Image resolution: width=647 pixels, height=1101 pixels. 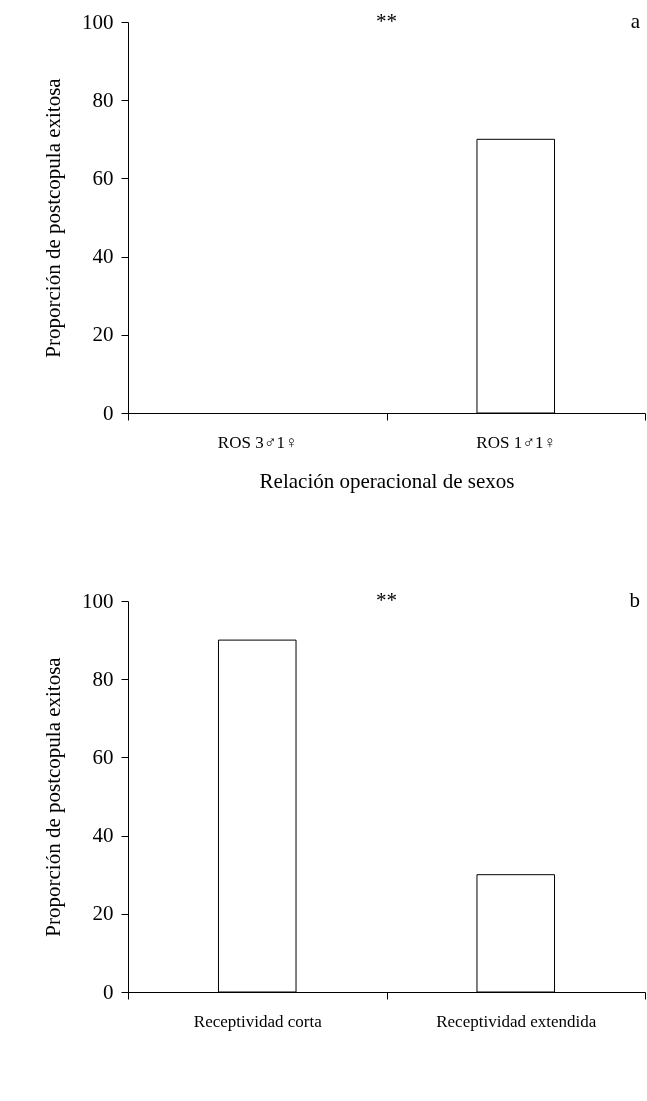 What do you see at coordinates (635, 21) in the screenshot?
I see `annotation: a` at bounding box center [635, 21].